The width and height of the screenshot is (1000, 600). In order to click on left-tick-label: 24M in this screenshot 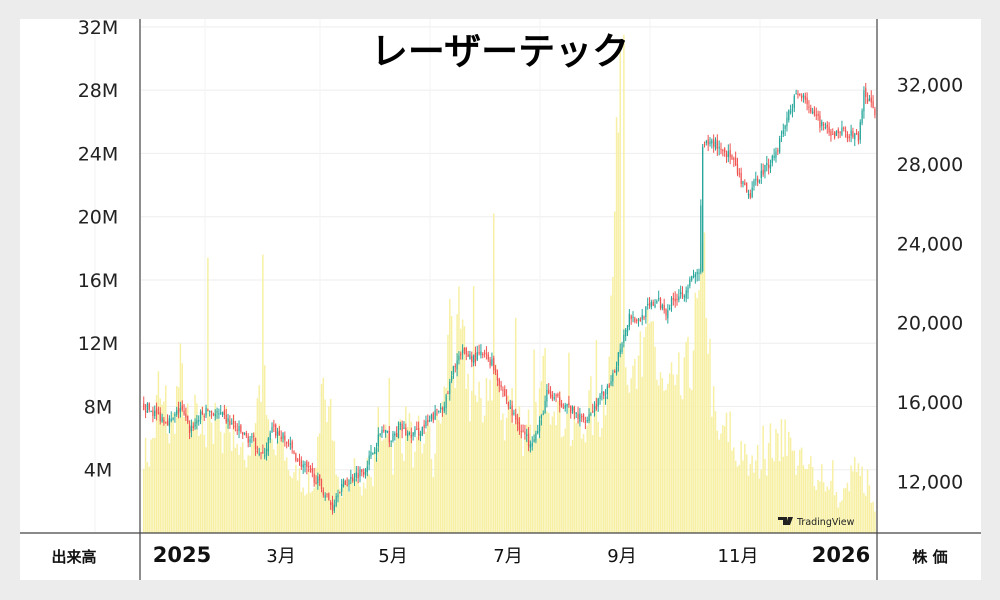, I will do `click(98, 154)`.